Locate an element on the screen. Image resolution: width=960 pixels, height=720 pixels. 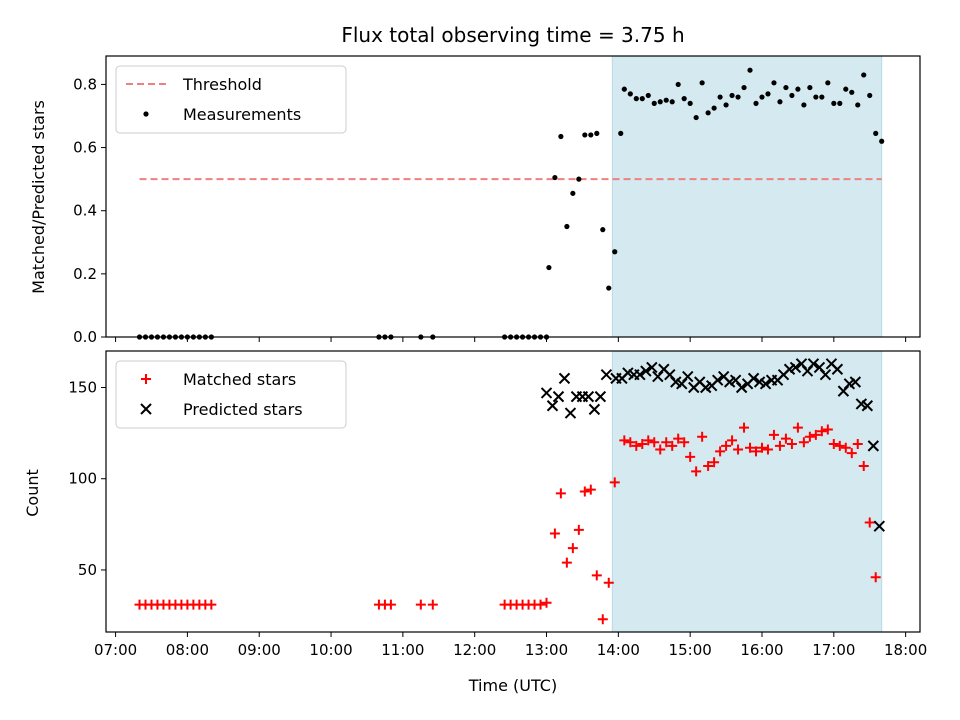
chart-title: Flux total observing time = 3.75 h is located at coordinates (512, 35).